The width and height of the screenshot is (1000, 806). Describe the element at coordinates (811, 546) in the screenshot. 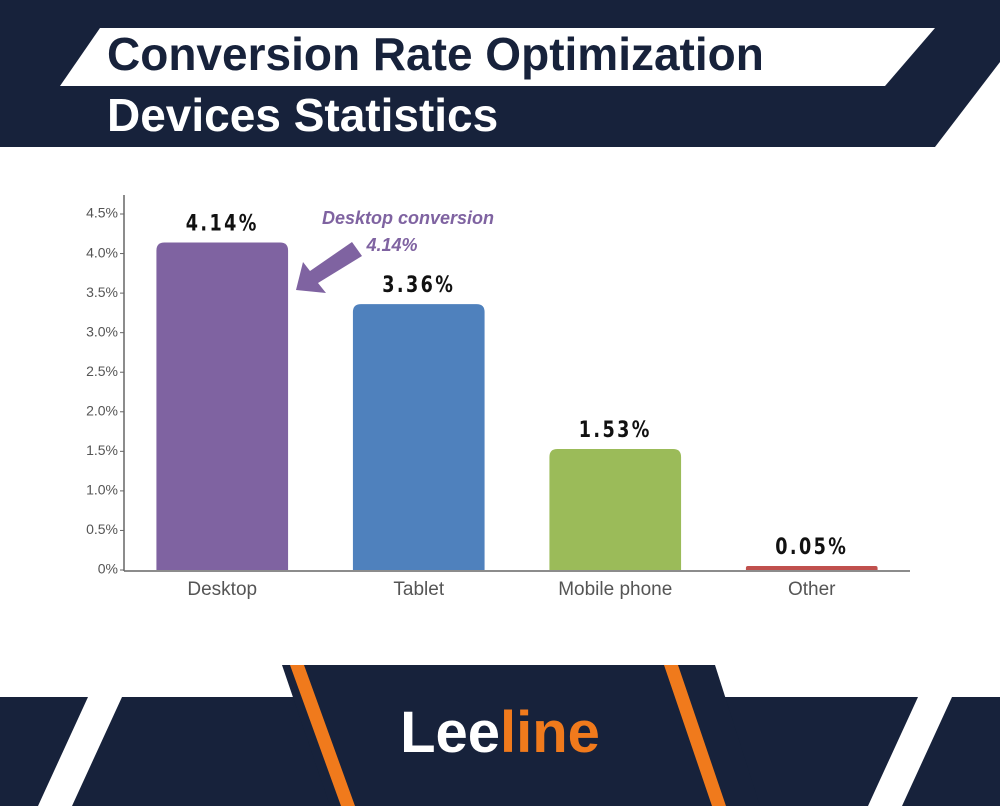

I see `value-label: 0.05%` at that location.